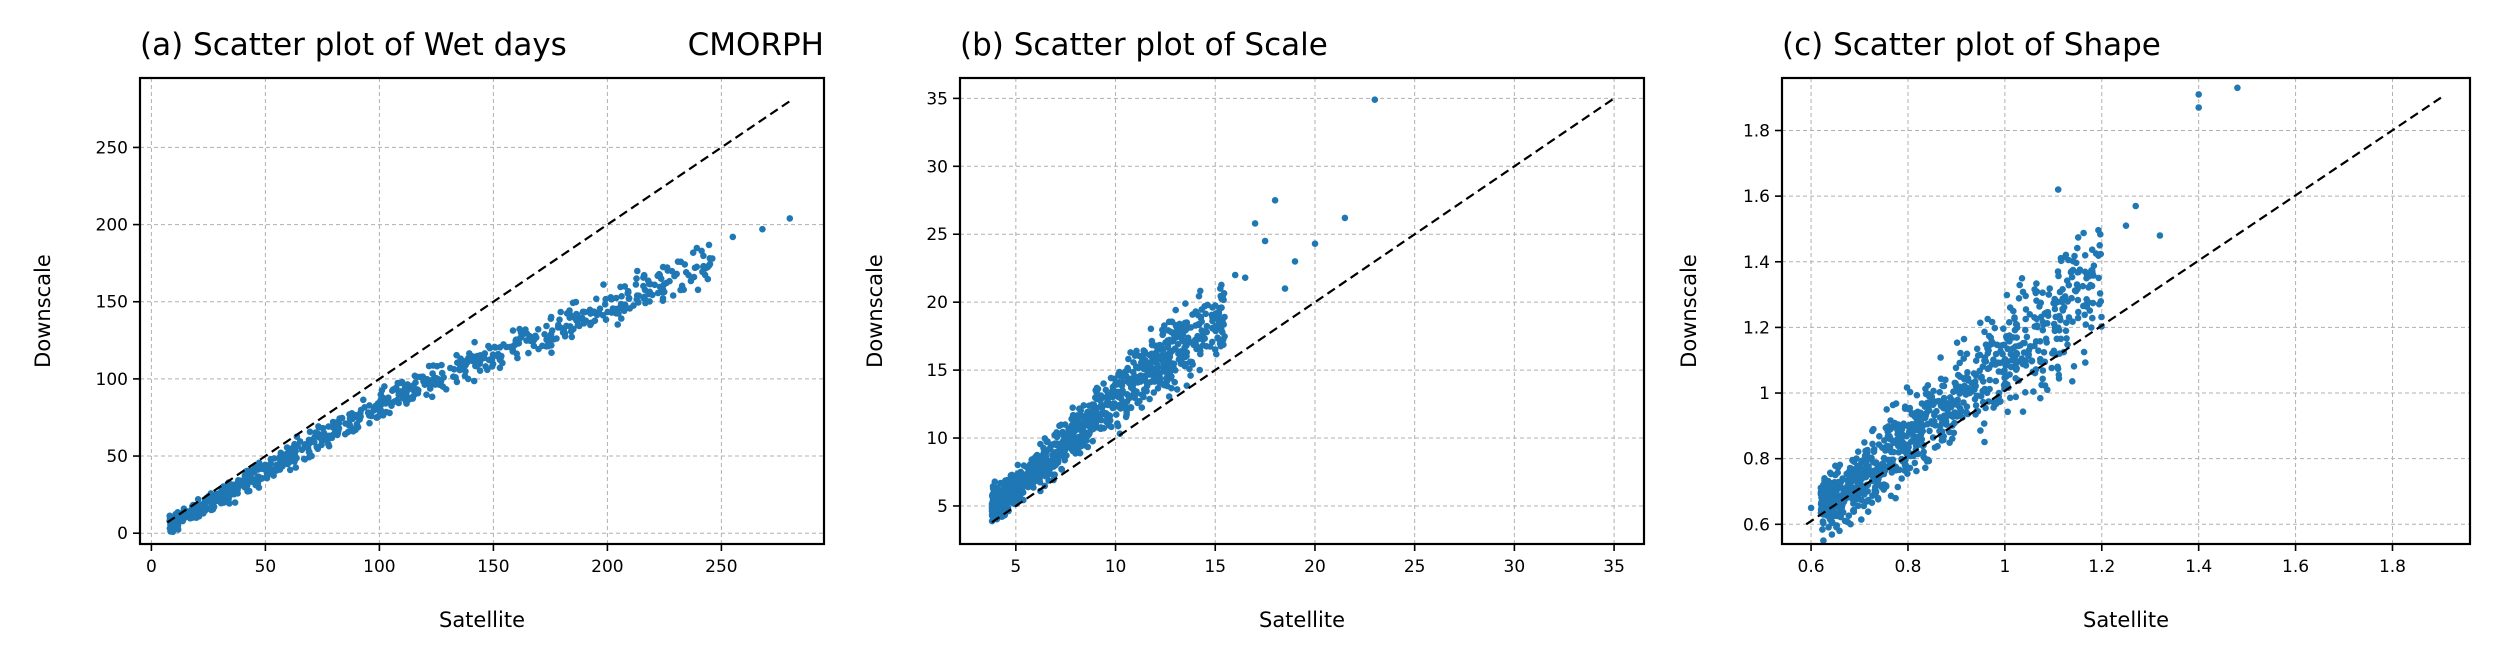 This screenshot has height=662, width=2494. Describe the element at coordinates (721, 567) in the screenshot. I see `x-tick-label: 250` at that location.